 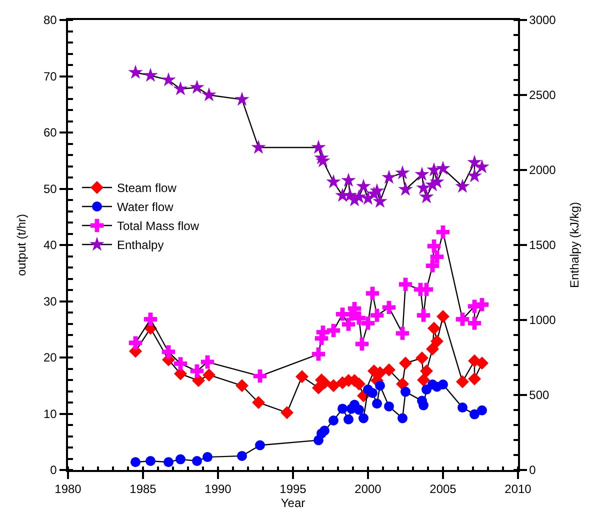 I want to click on y2-tick-label: 1000, so click(x=542, y=320).